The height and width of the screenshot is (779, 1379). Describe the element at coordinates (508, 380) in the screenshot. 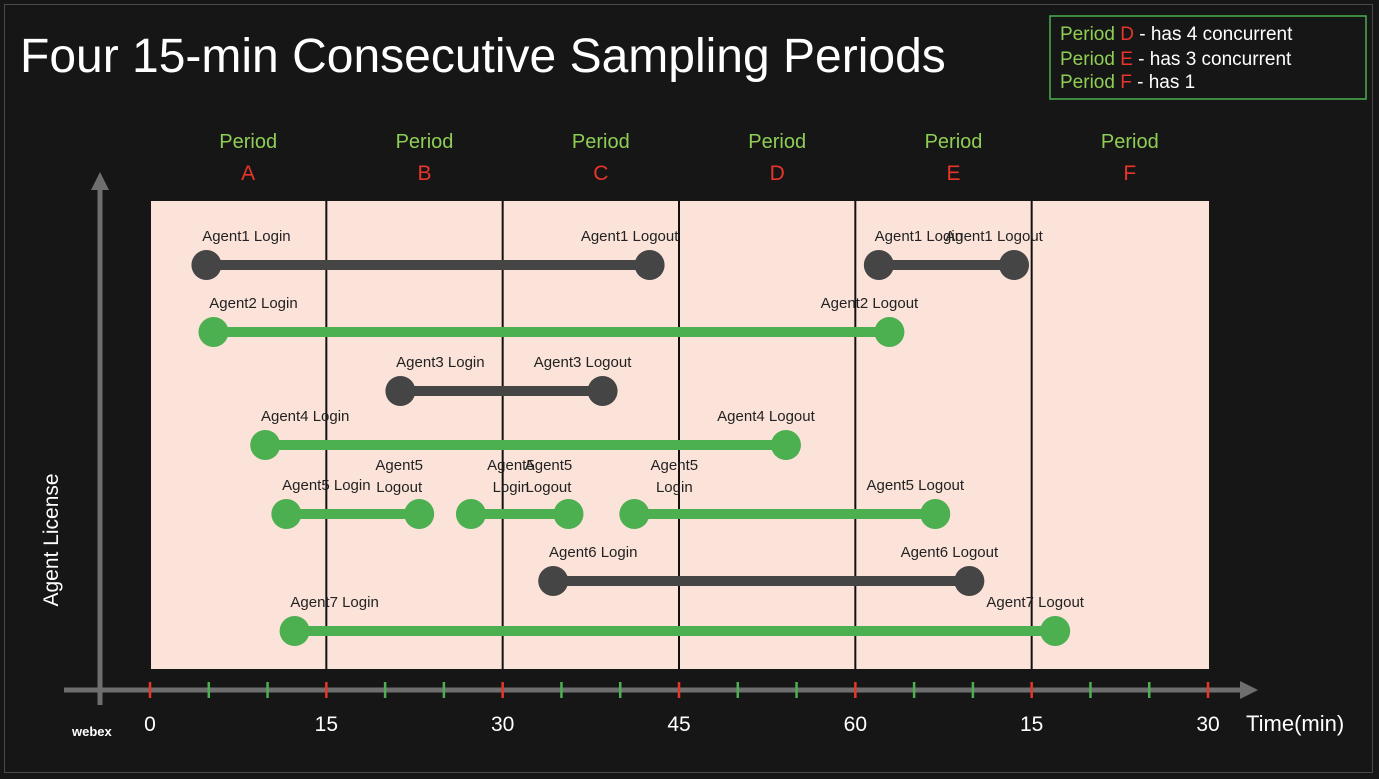

I see `session-agent3: Agent3 Login Agent3 Logout` at that location.